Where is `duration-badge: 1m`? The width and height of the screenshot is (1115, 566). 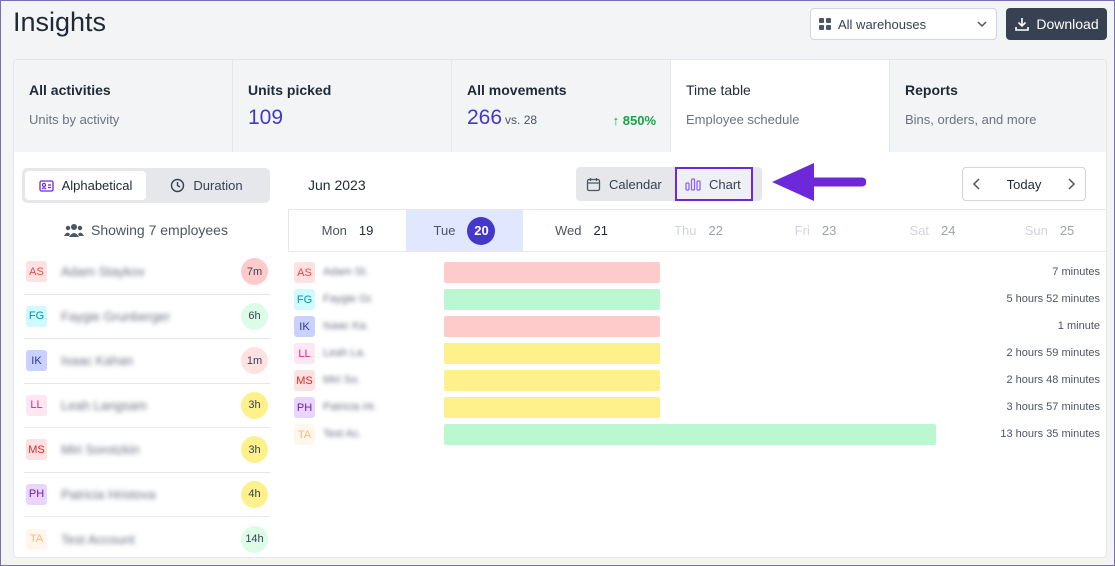
duration-badge: 1m is located at coordinates (254, 361).